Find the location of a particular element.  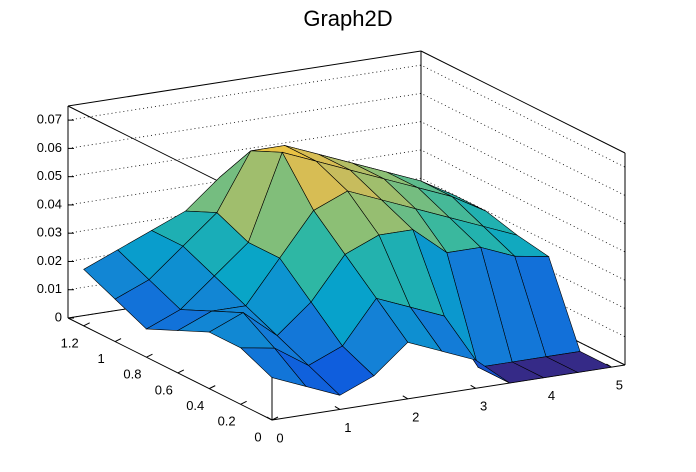

z-tick-label: 0.03 is located at coordinates (49, 232).